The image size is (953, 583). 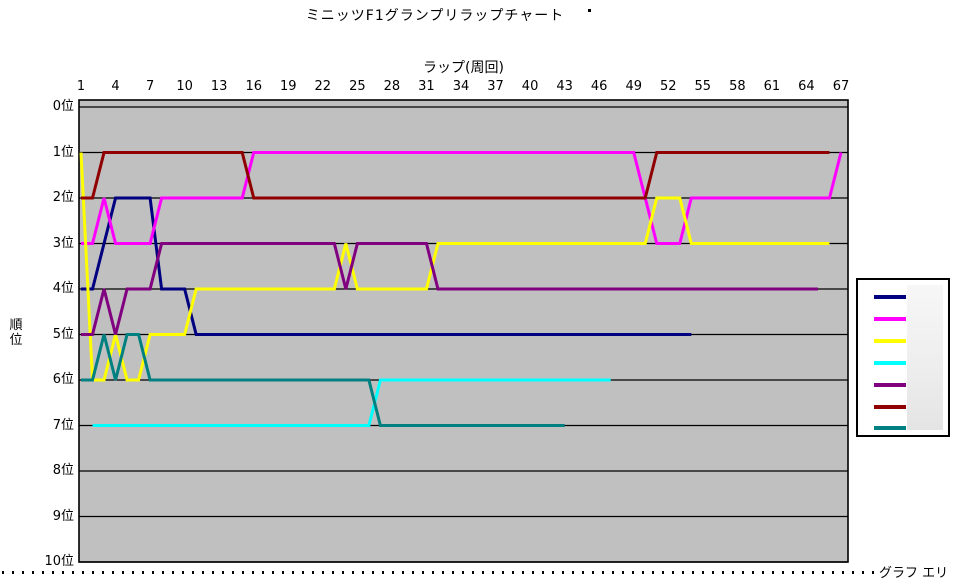 What do you see at coordinates (63, 106) in the screenshot?
I see `y-tick-label: 0位` at bounding box center [63, 106].